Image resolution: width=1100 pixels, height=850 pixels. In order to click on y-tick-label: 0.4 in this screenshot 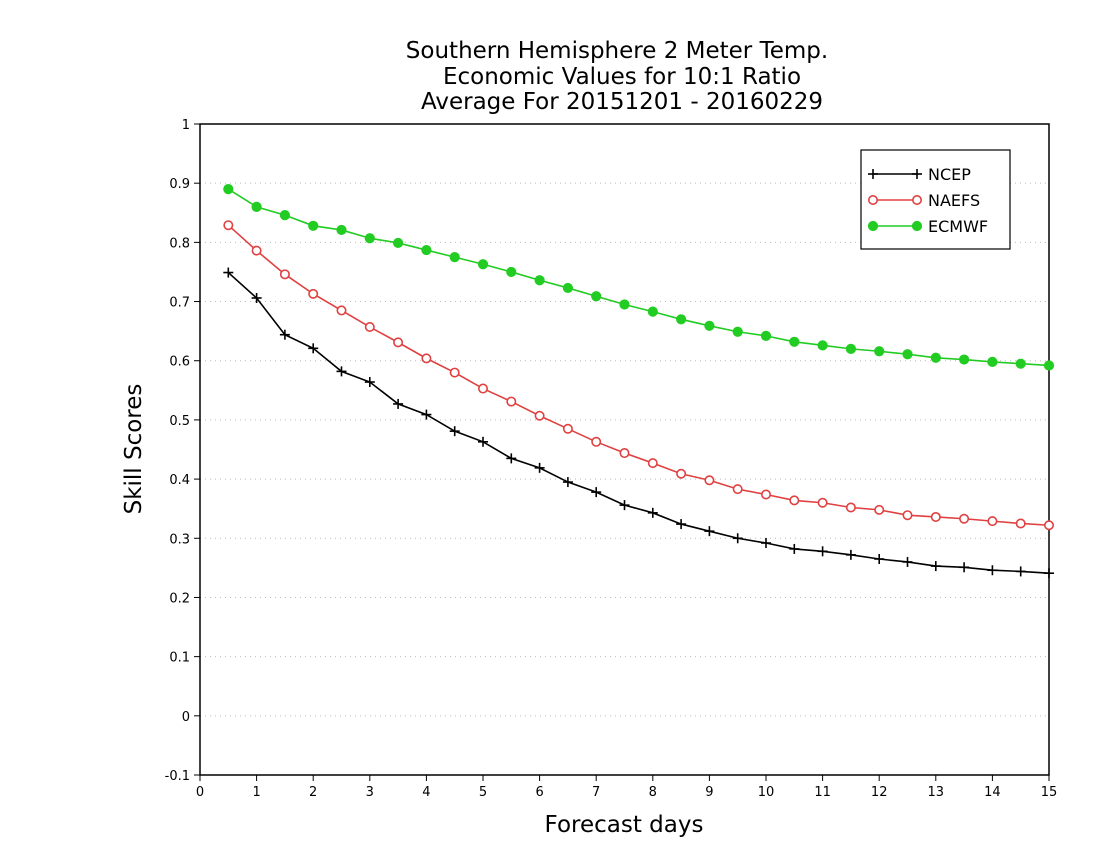, I will do `click(179, 480)`.